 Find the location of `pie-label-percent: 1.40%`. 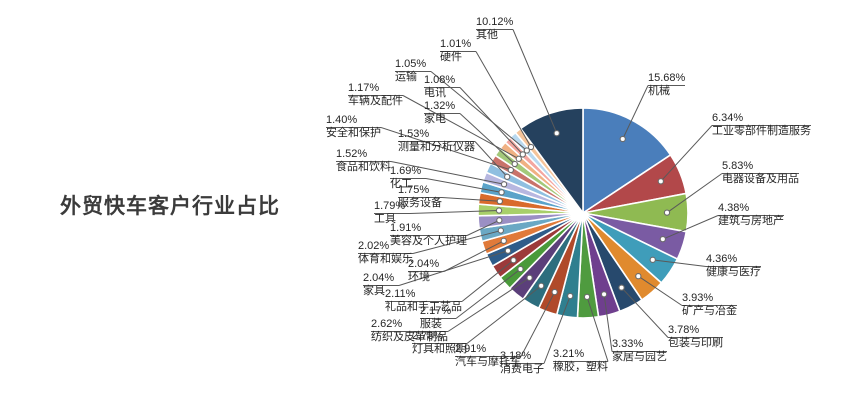

pie-label-percent: 1.40% is located at coordinates (342, 120).